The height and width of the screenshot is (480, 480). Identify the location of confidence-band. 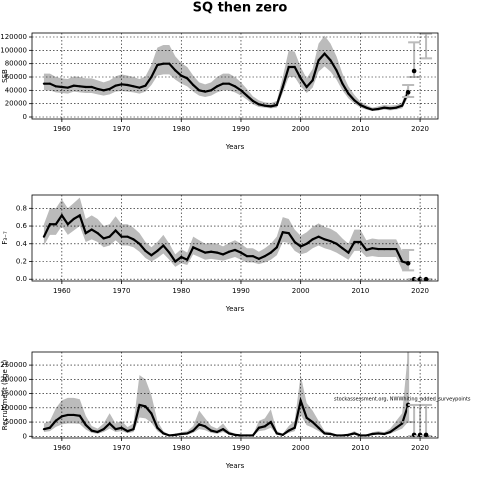
(226, 394).